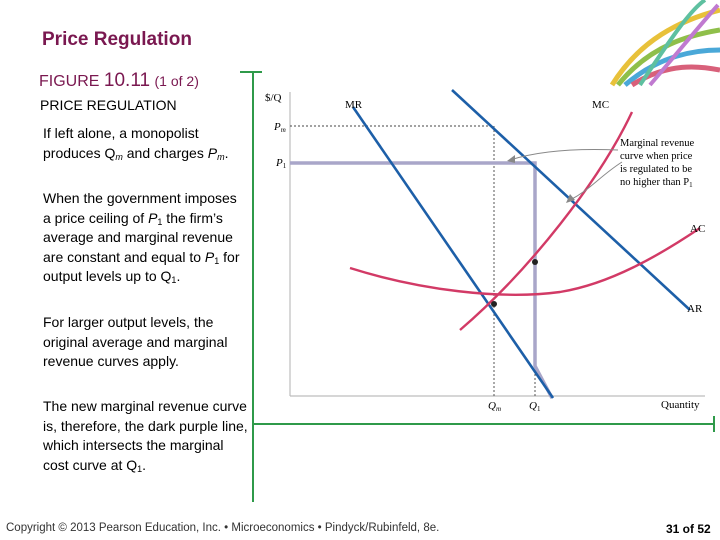 This screenshot has width=720, height=540. What do you see at coordinates (273, 98) in the screenshot?
I see `y-axis-label: $/Q` at bounding box center [273, 98].